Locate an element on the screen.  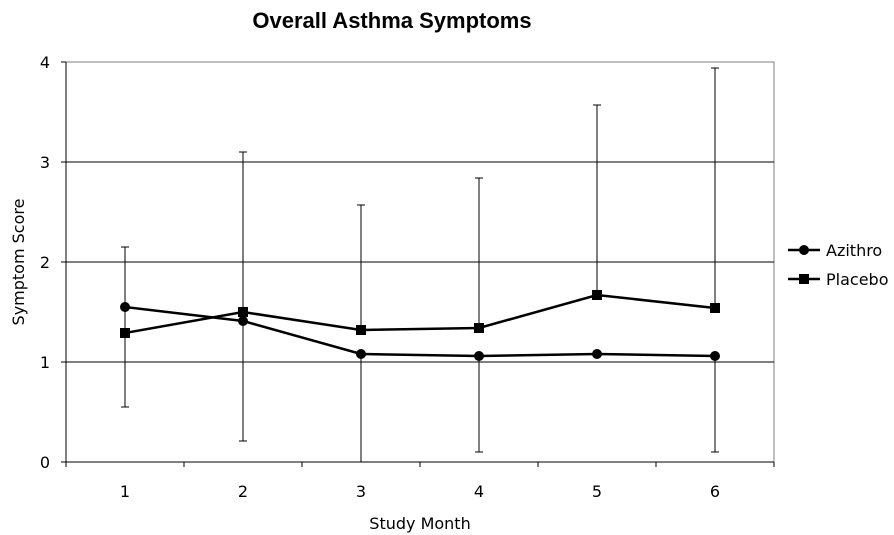
x-axis-label: Study Month is located at coordinates (419, 523).